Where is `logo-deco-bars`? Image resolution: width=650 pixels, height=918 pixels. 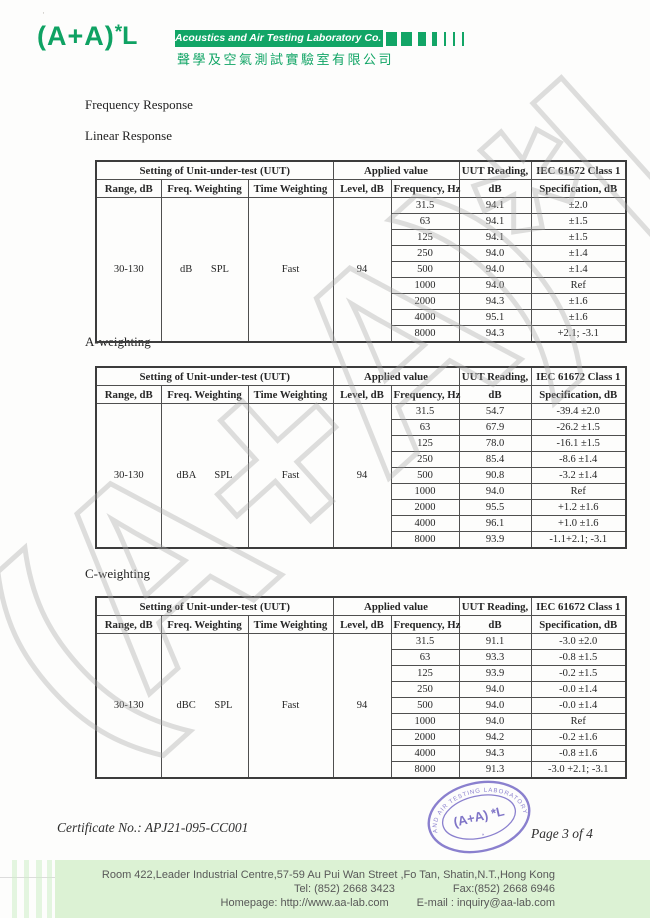
logo-deco-bars is located at coordinates (427, 39).